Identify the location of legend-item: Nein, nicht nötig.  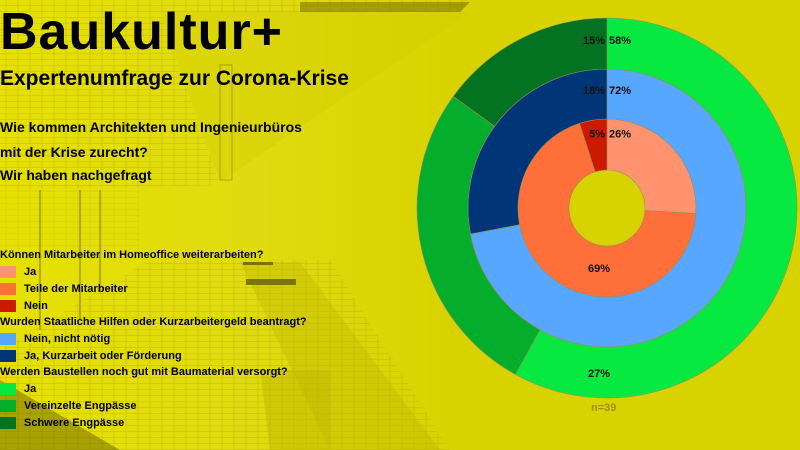
(180, 339).